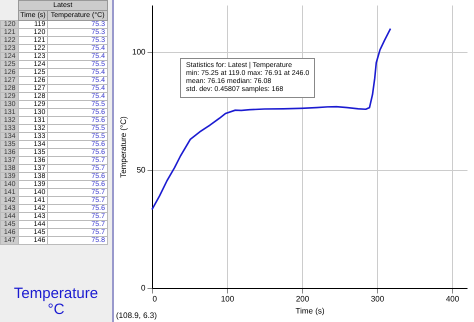 Image resolution: width=474 pixels, height=322 pixels. Describe the element at coordinates (139, 52) in the screenshot. I see `y-tick-label: 100` at that location.